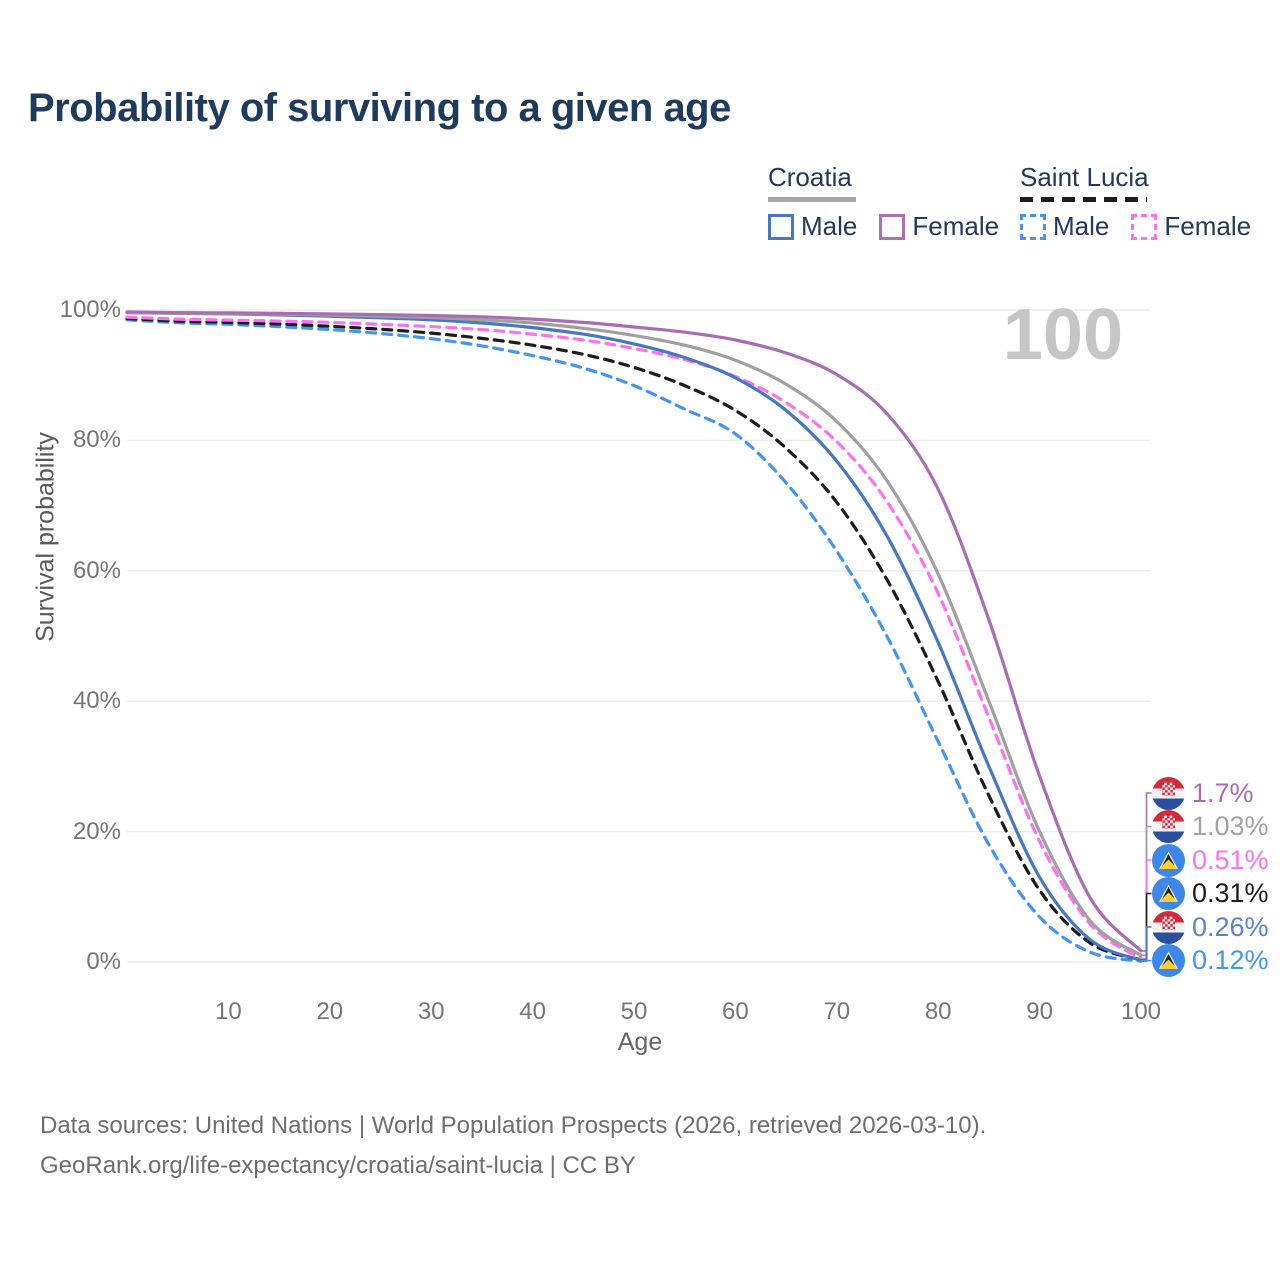  What do you see at coordinates (1210, 960) in the screenshot?
I see `end-label-saint-lucia-male: 0.12%` at bounding box center [1210, 960].